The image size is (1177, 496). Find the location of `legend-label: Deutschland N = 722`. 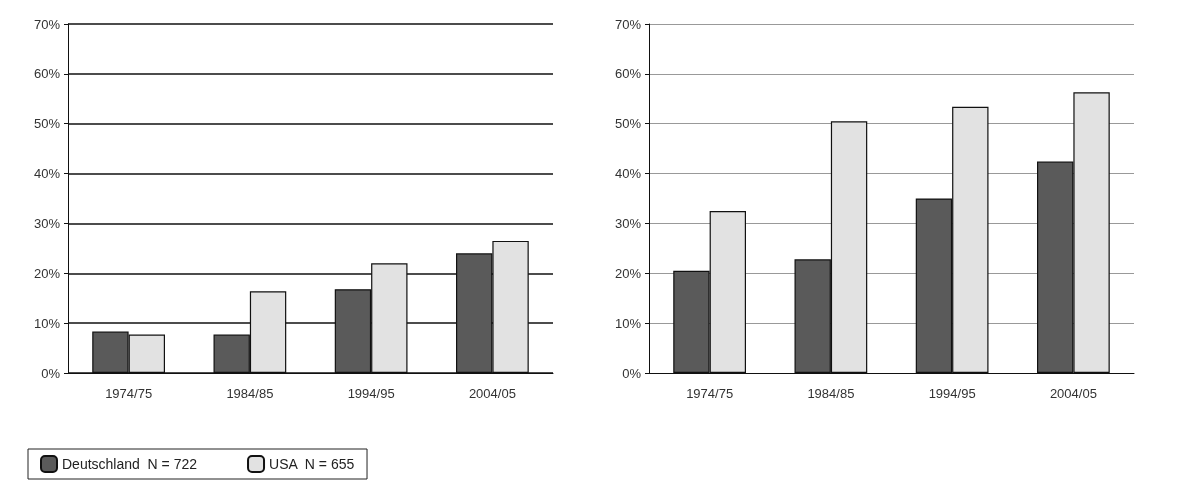

legend-label: Deutschland N = 722 is located at coordinates (130, 464).